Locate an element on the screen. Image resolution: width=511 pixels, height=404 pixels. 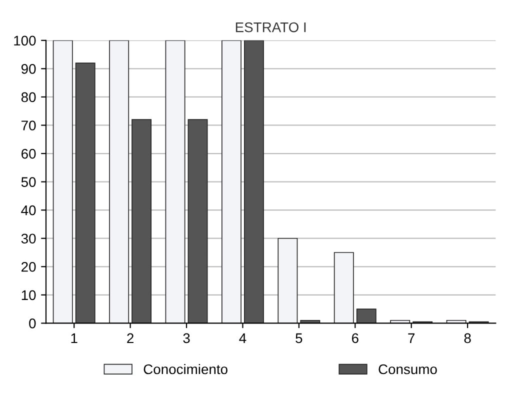
x-tick-label: 5 is located at coordinates (299, 338).